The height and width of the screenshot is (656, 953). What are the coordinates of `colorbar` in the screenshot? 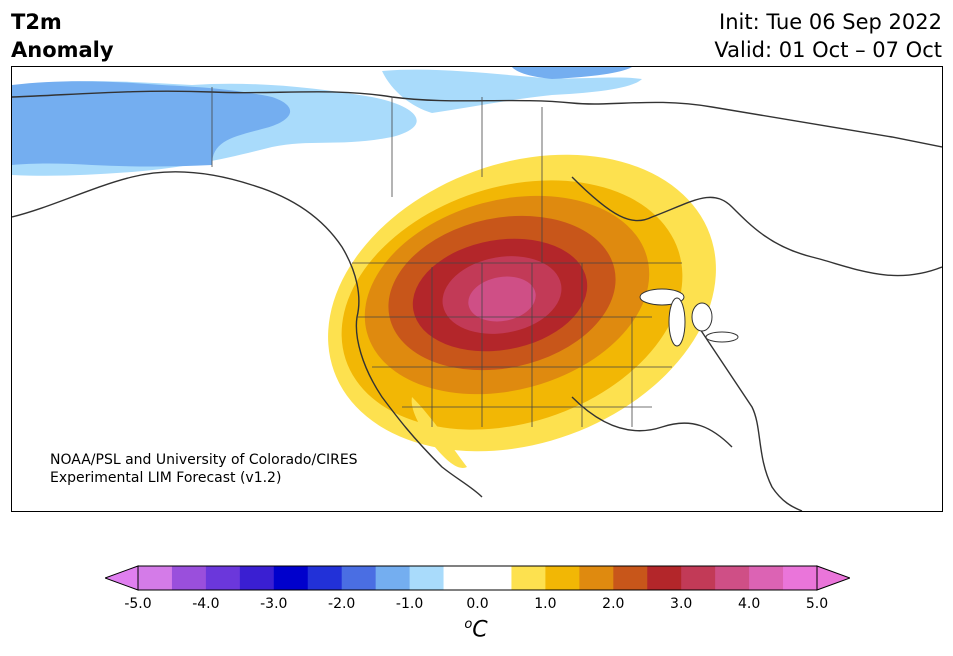 It's located at (477, 578).